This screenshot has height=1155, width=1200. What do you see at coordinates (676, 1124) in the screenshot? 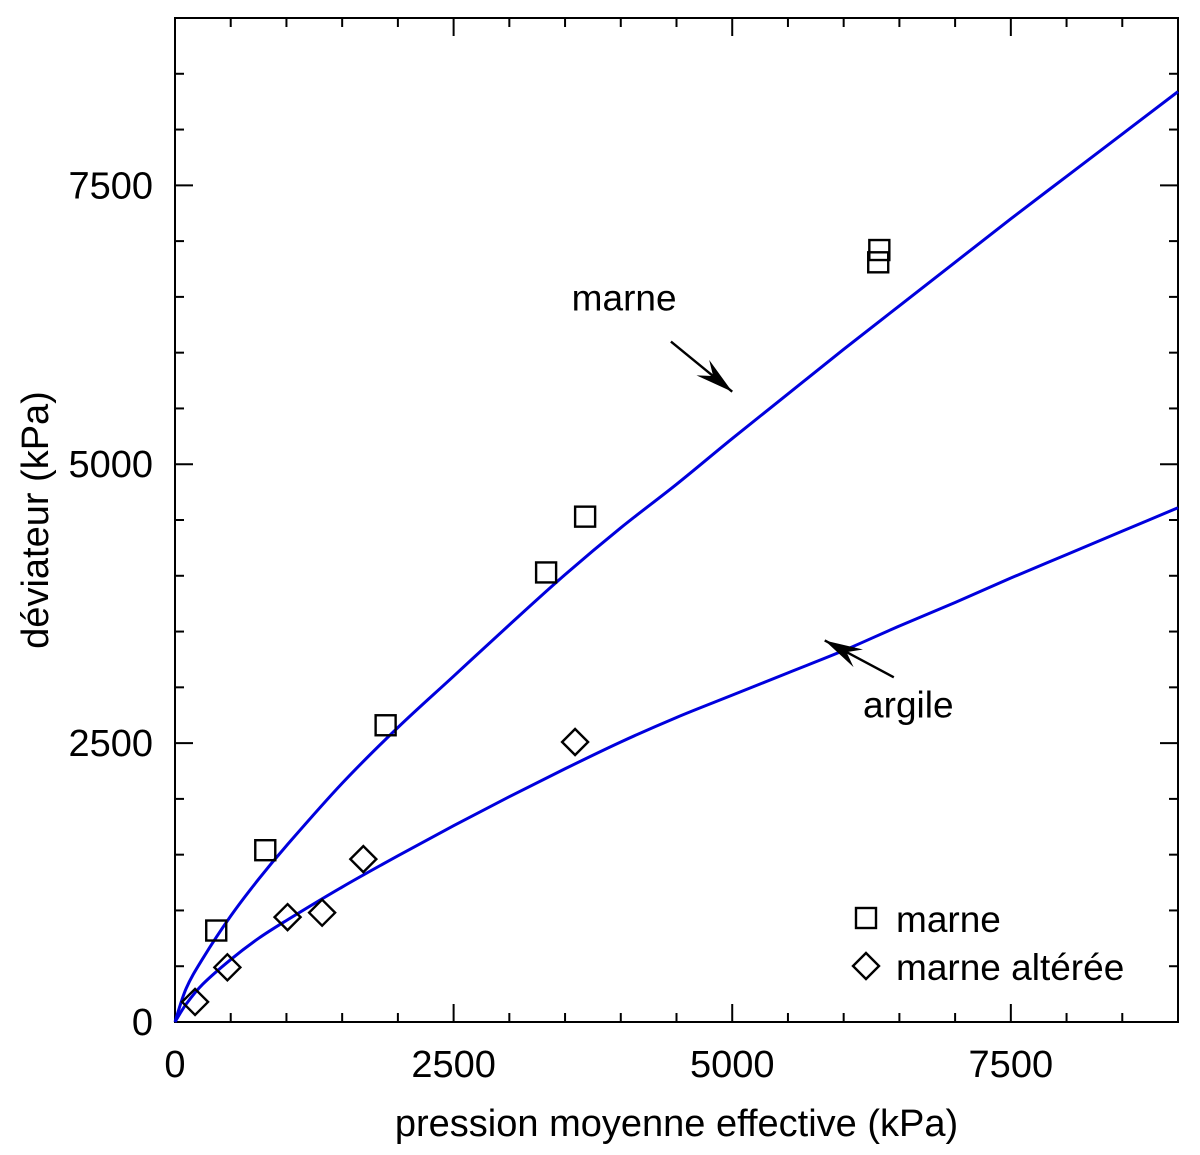
I see `x-axis-label: pression moyenne effective (kPa)` at bounding box center [676, 1124].